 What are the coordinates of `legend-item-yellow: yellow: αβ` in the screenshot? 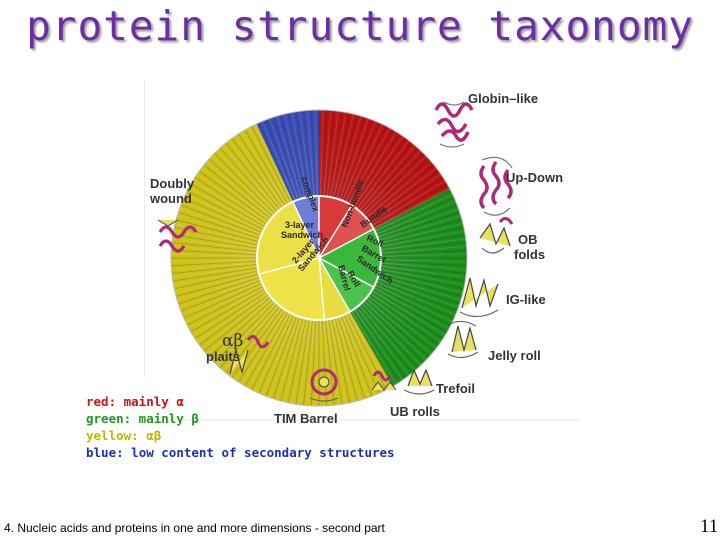 It's located at (240, 435).